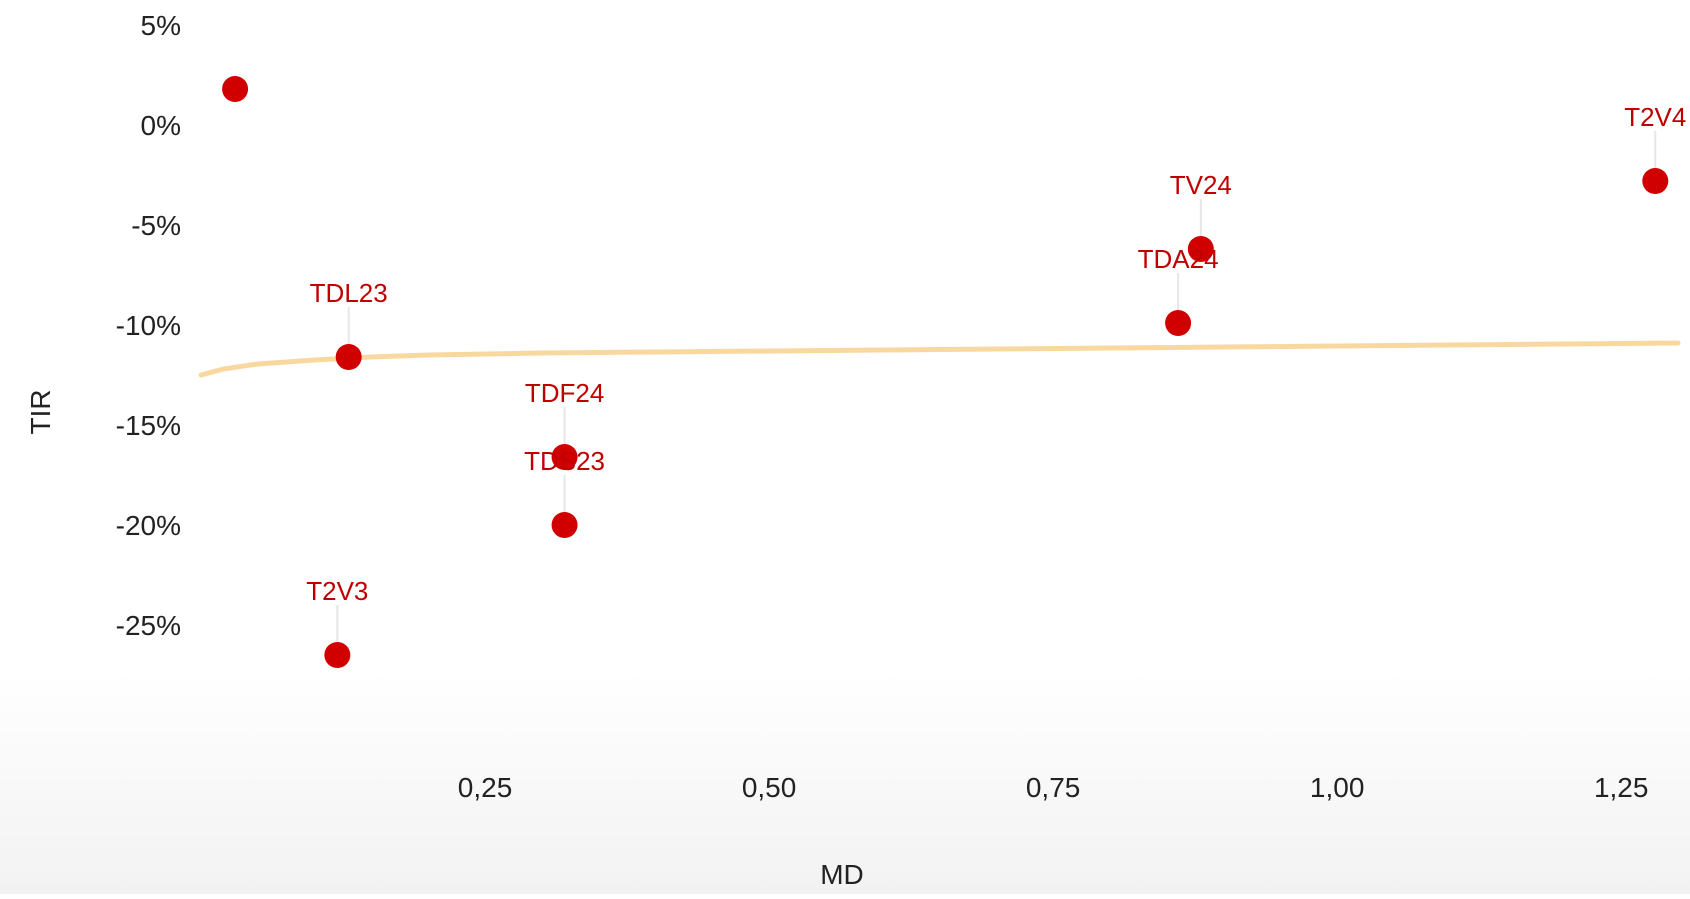 The image size is (1690, 899). What do you see at coordinates (148, 425) in the screenshot?
I see `y-tick-label: -15%` at bounding box center [148, 425].